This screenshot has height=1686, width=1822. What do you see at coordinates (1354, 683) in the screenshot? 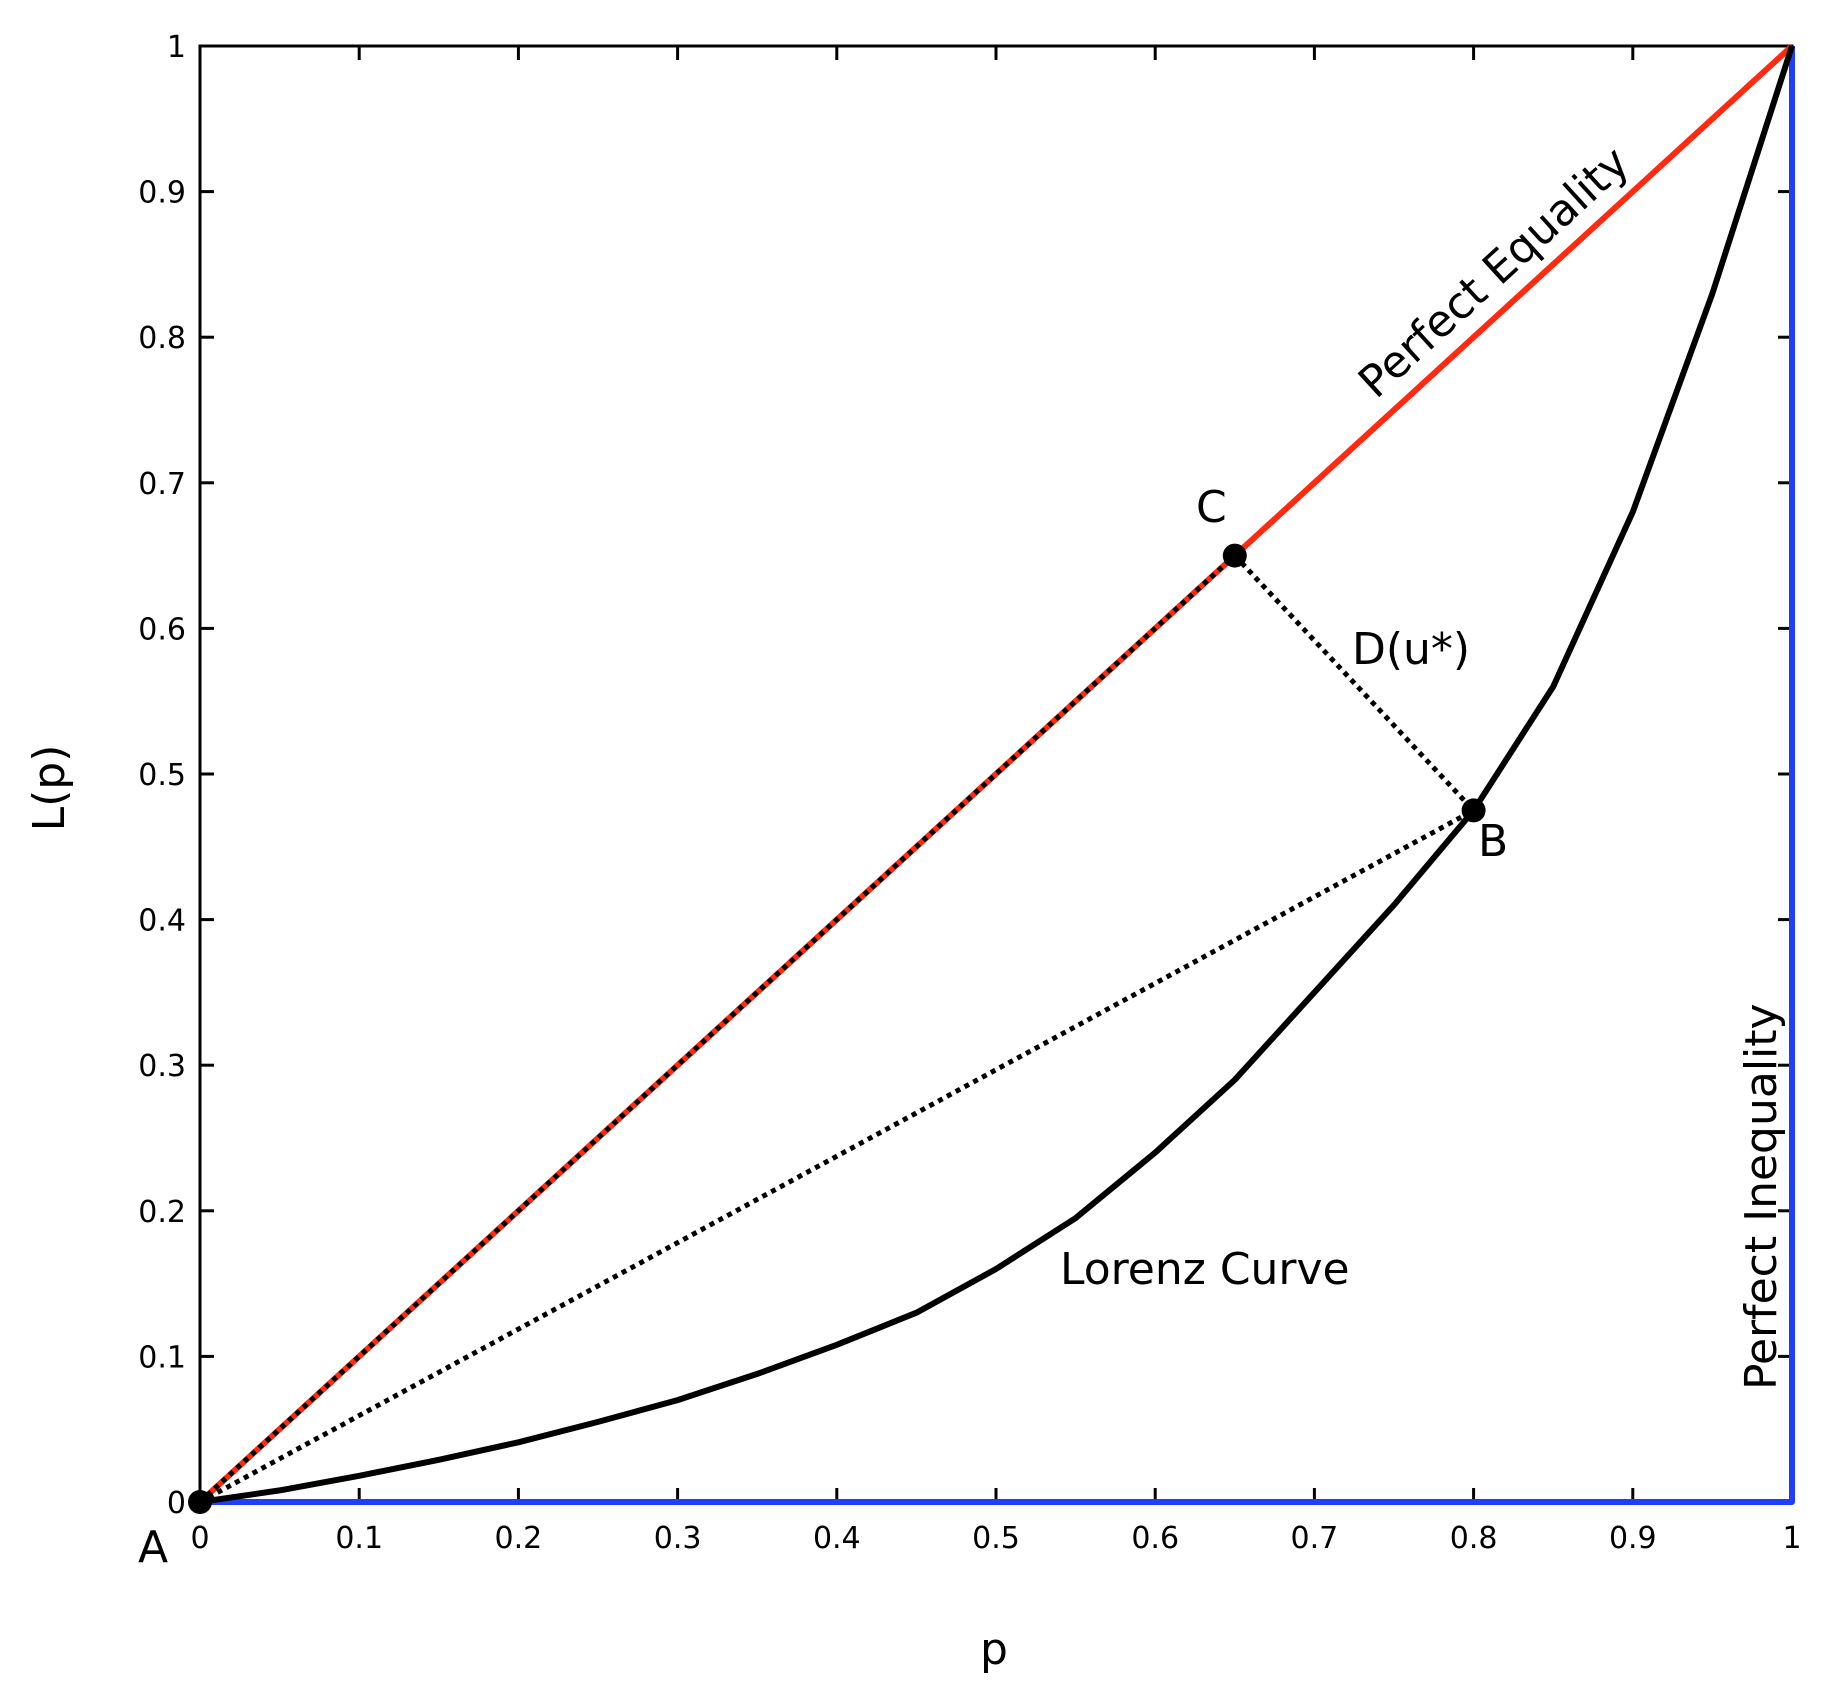
I see `dotted-segment` at bounding box center [1354, 683].